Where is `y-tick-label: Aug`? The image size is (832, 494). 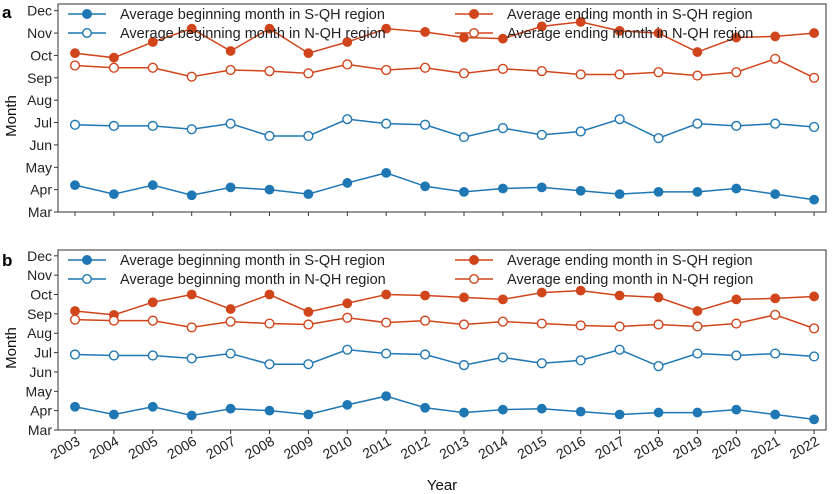 y-tick-label: Aug is located at coordinates (39, 333).